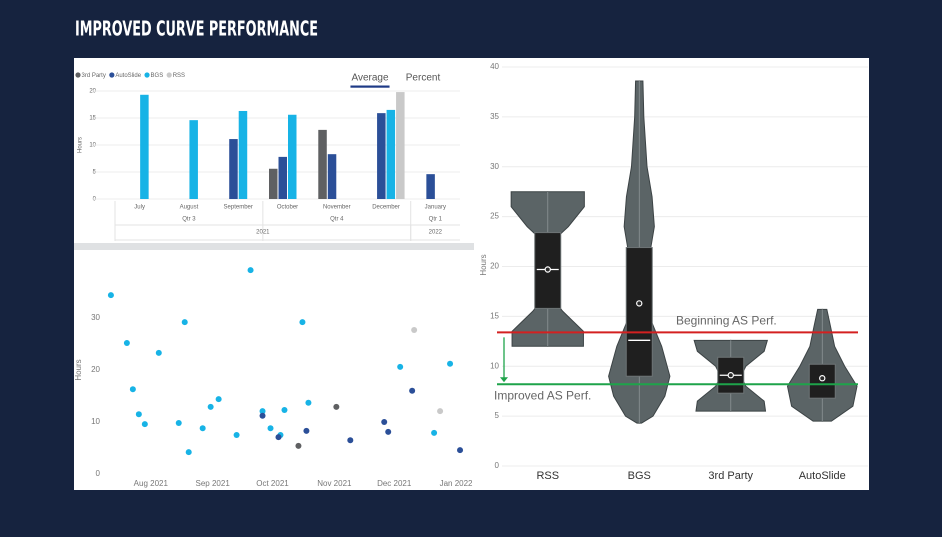  Describe the element at coordinates (435, 208) in the screenshot. I see `x-tick-label: January` at that location.